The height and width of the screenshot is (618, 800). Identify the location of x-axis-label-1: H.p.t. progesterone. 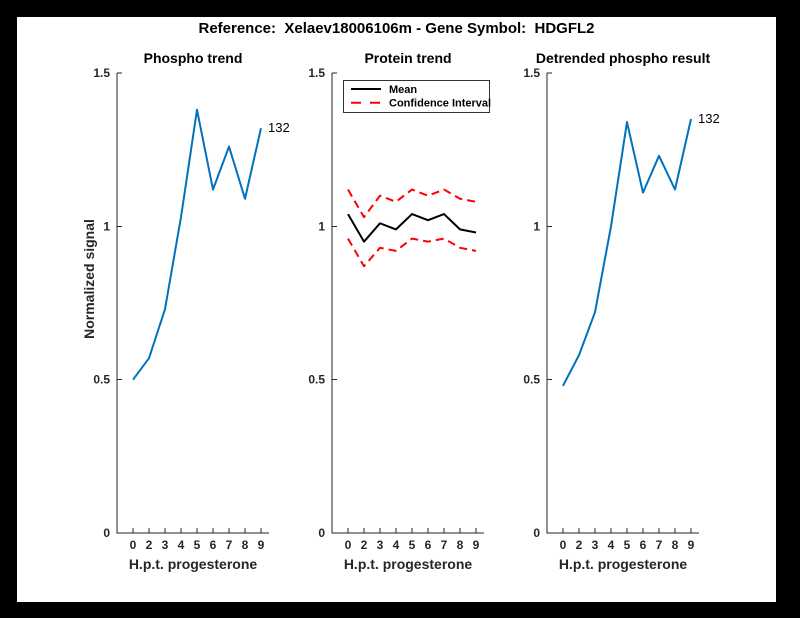
(193, 564).